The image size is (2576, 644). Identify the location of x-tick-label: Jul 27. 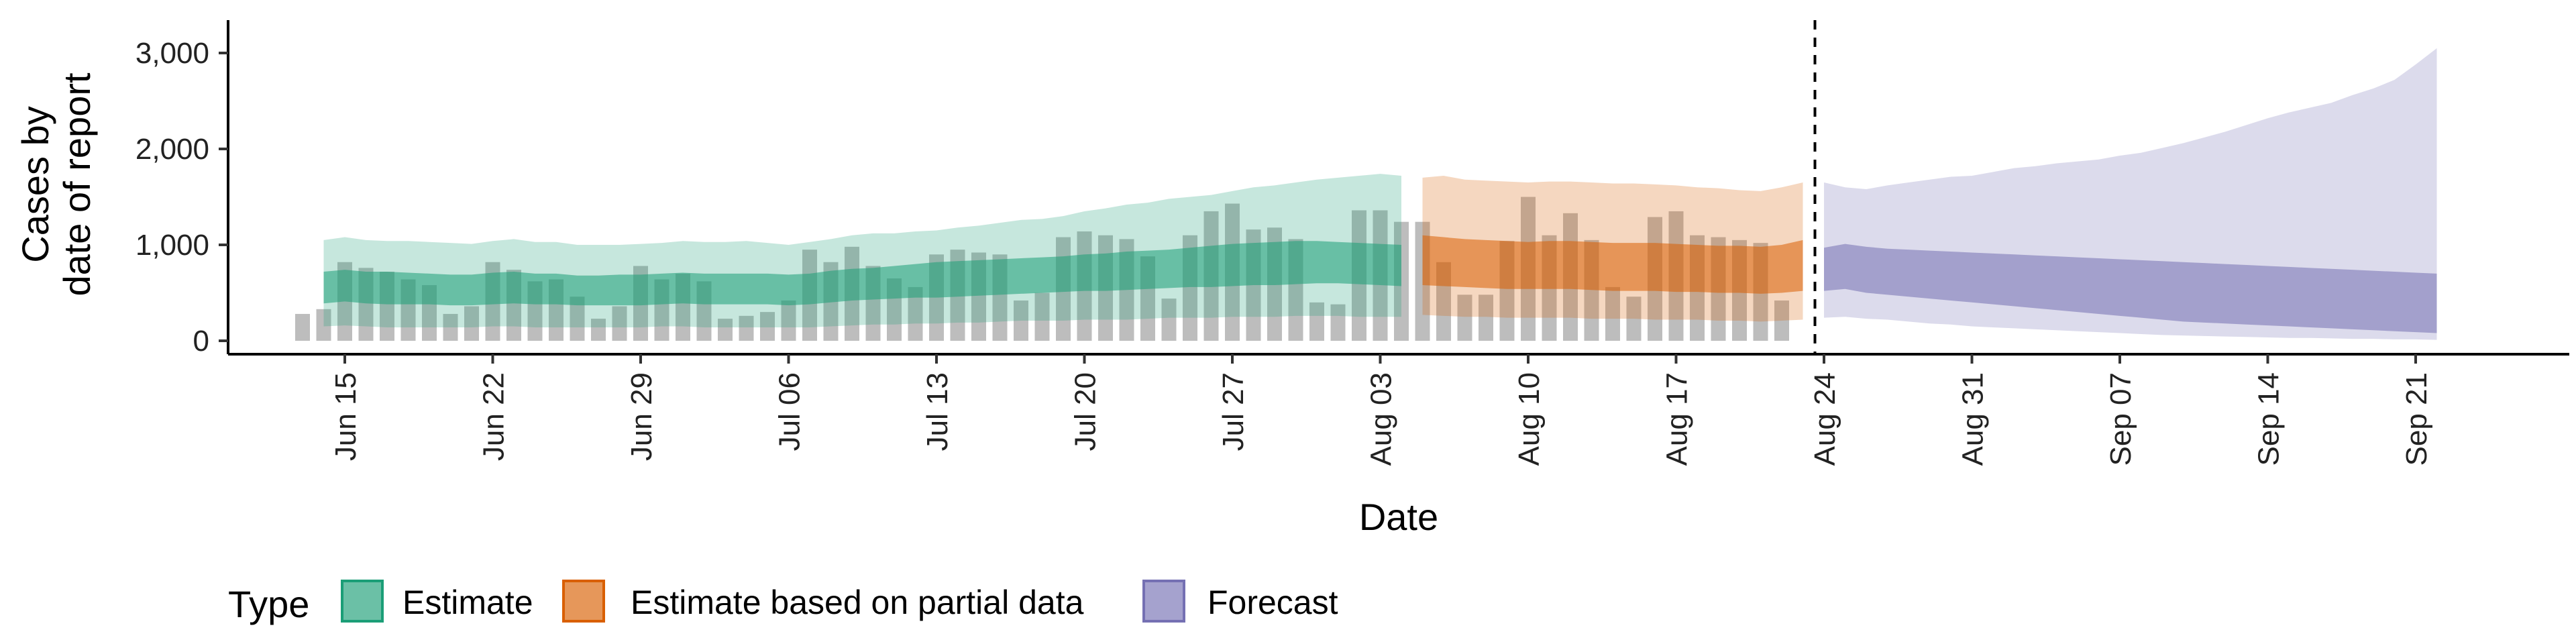
(1233, 411).